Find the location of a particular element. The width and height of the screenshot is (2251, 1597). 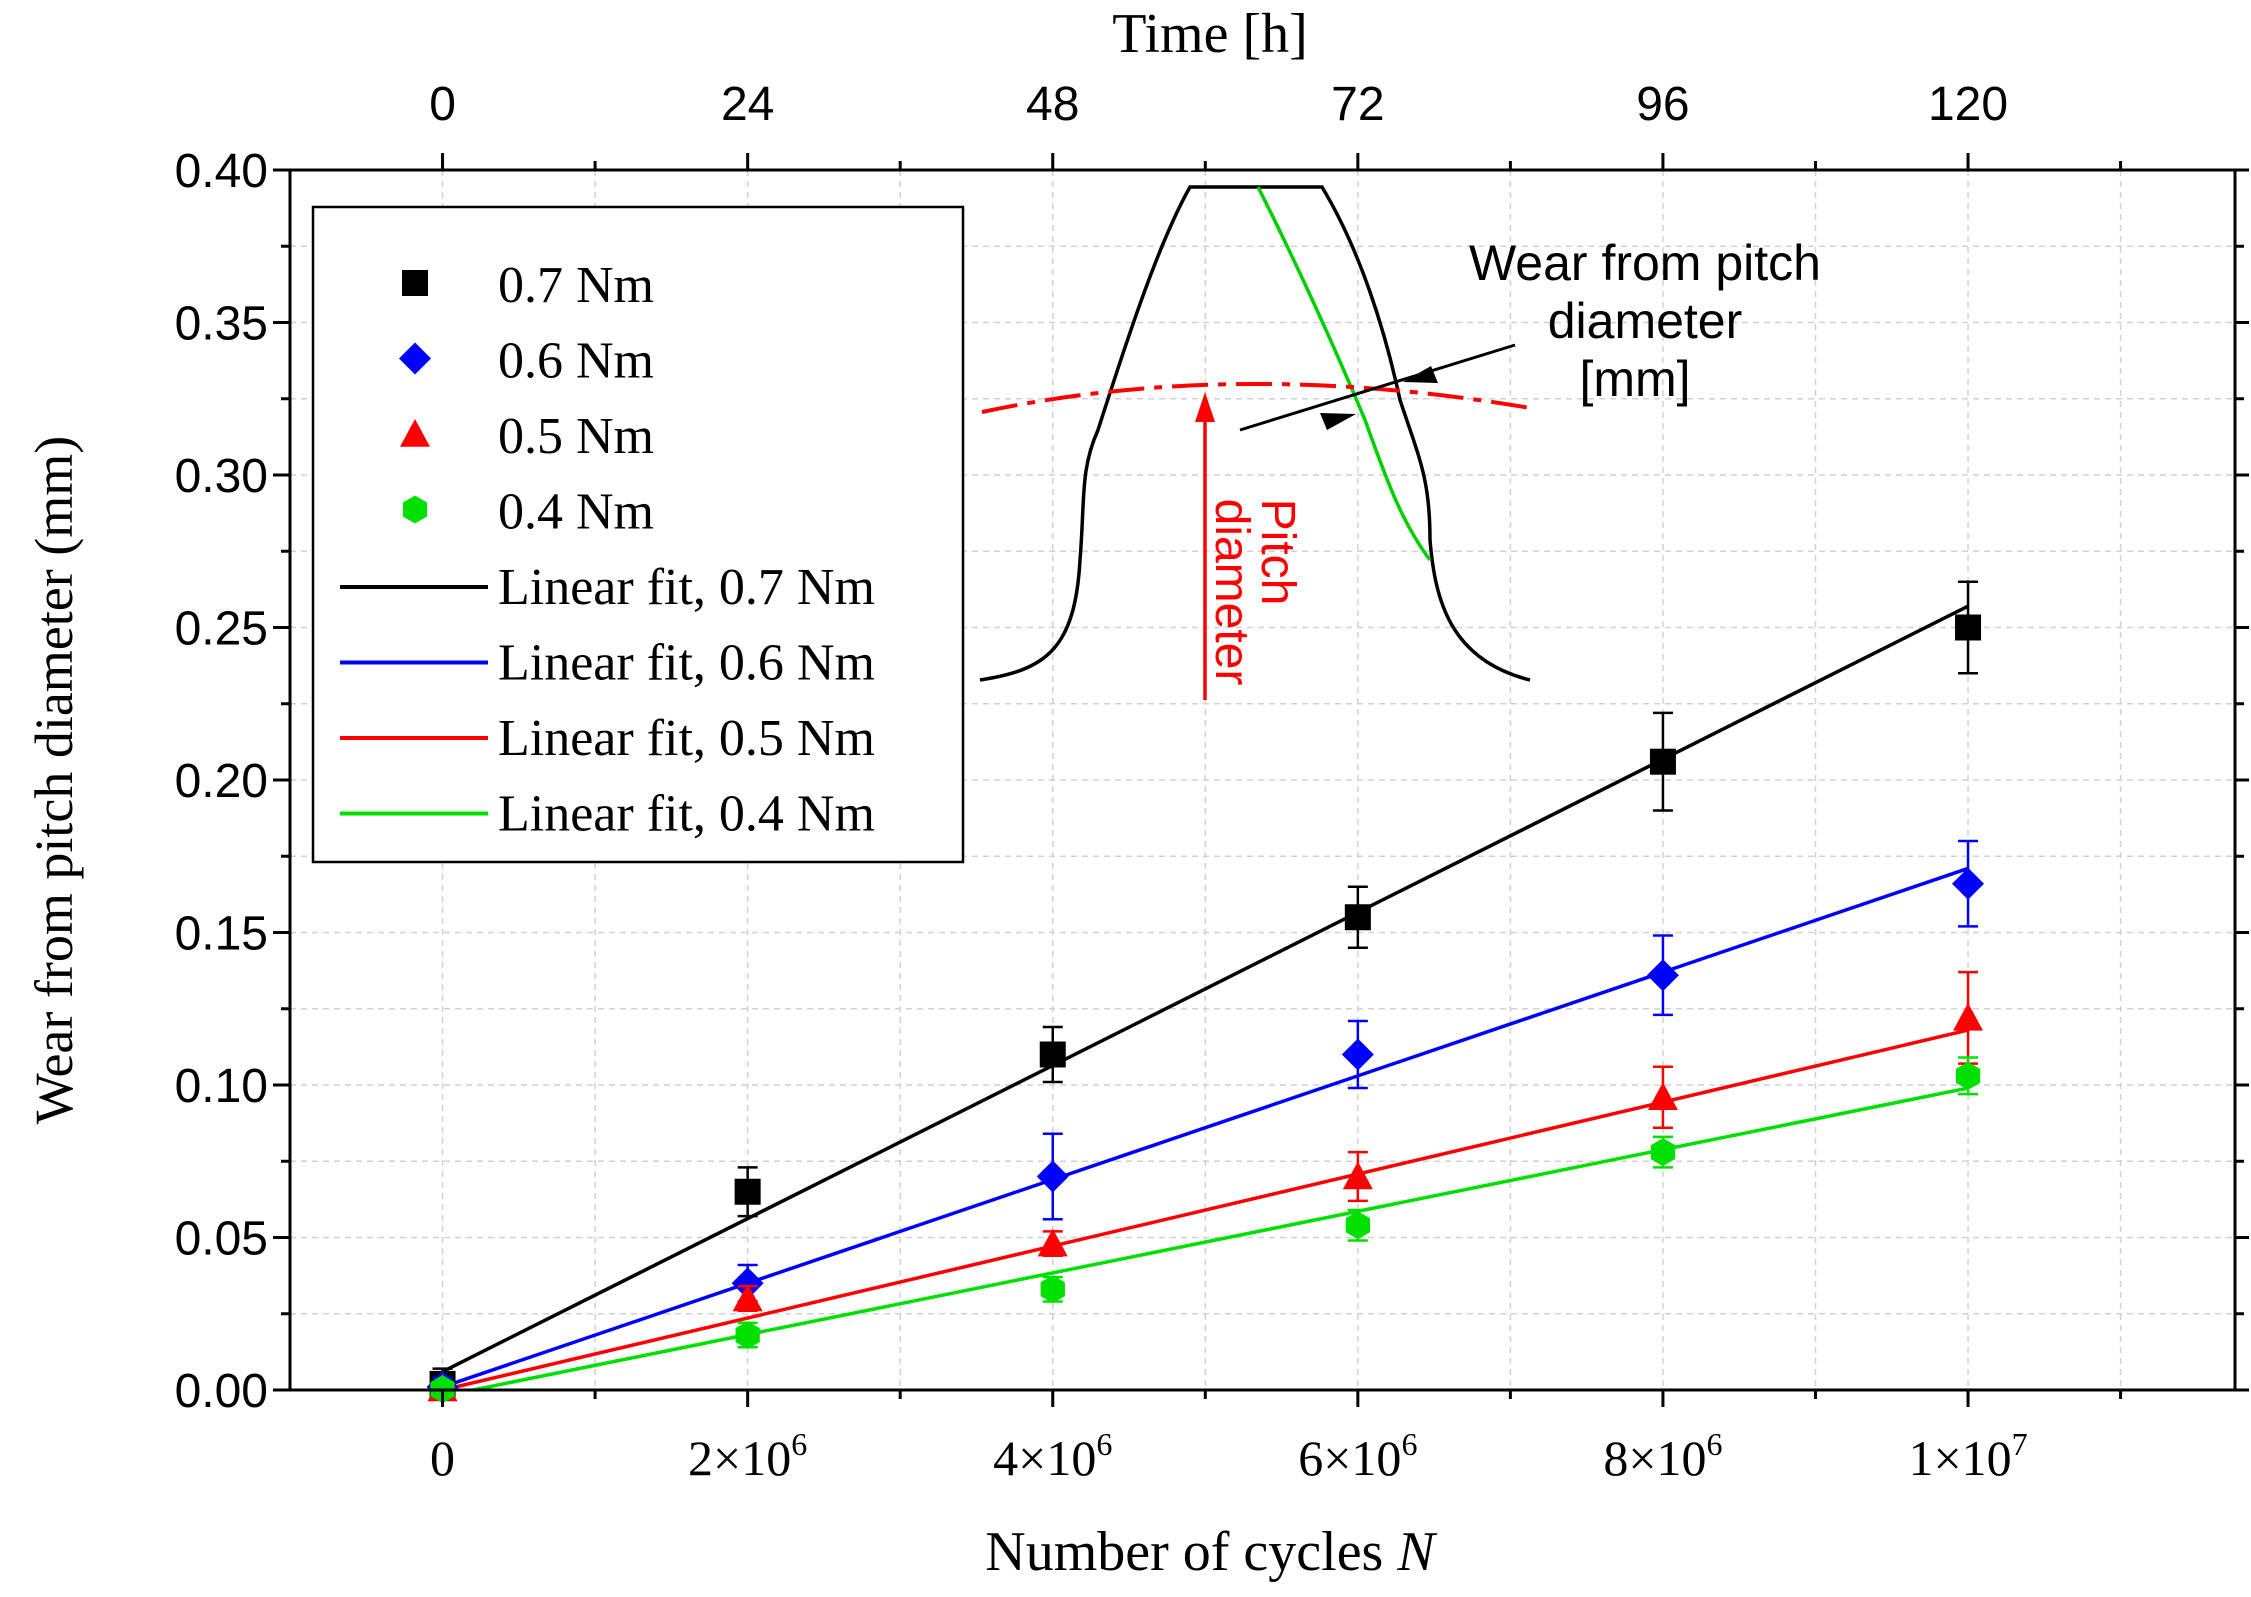

top-axis-title: Time [h] is located at coordinates (1210, 34).